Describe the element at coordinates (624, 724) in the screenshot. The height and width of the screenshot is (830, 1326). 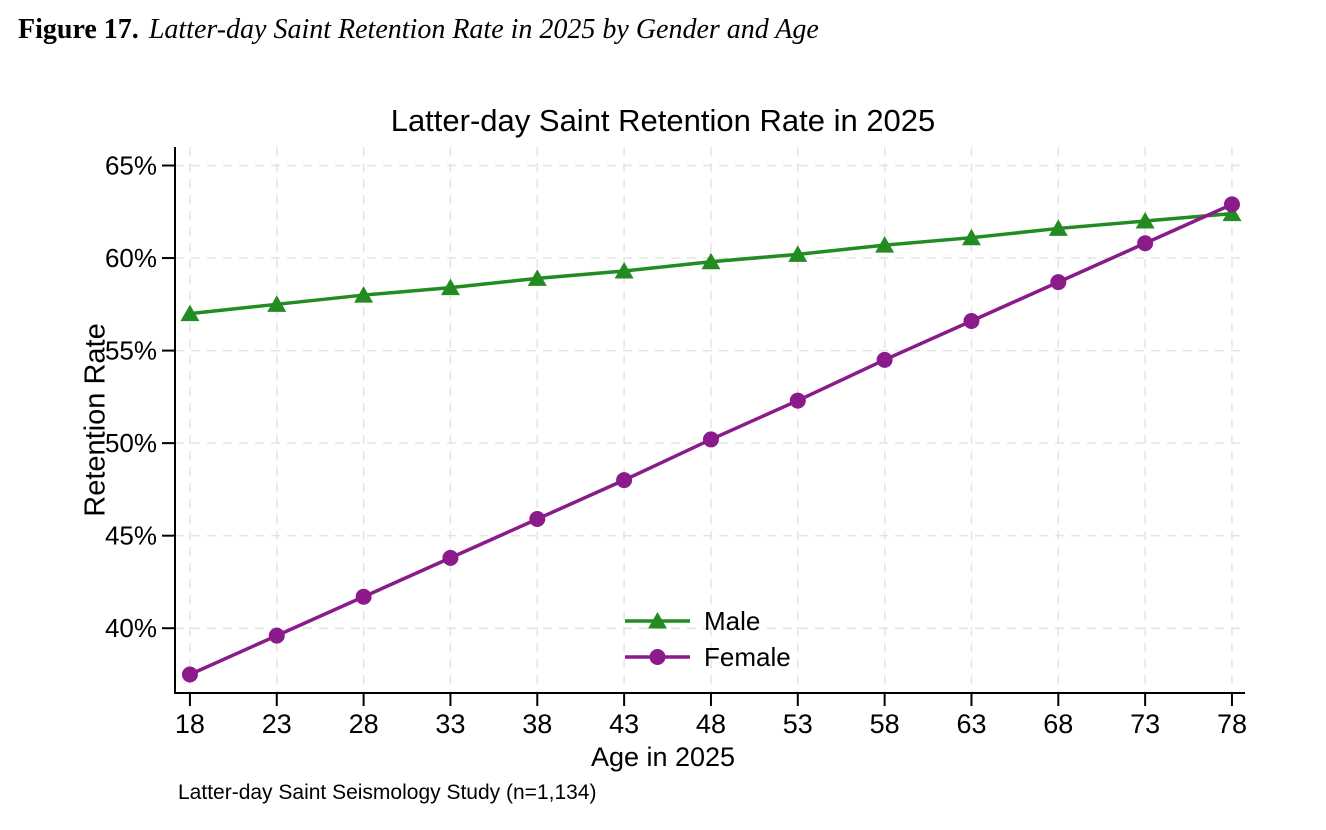
I see `x-tick-label: 43` at that location.